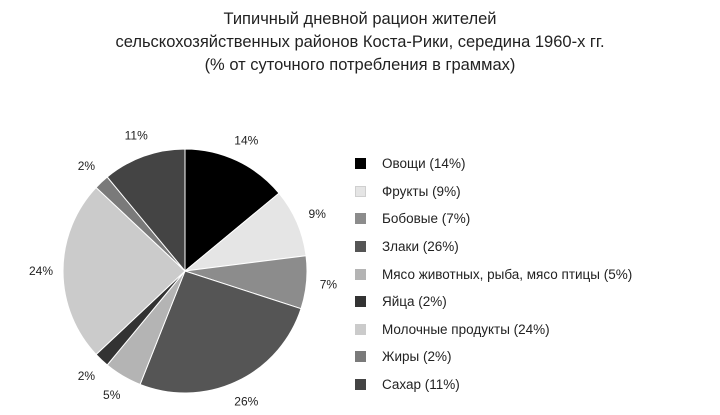  I want to click on legend-item-7: Молочные продукты (24%), so click(535, 330).